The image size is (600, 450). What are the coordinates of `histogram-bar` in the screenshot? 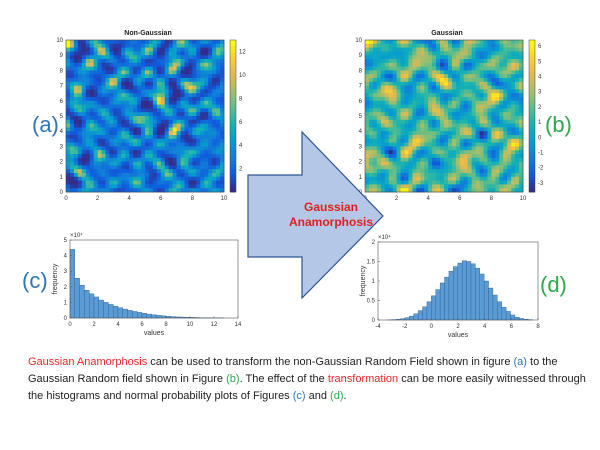 It's located at (135, 315).